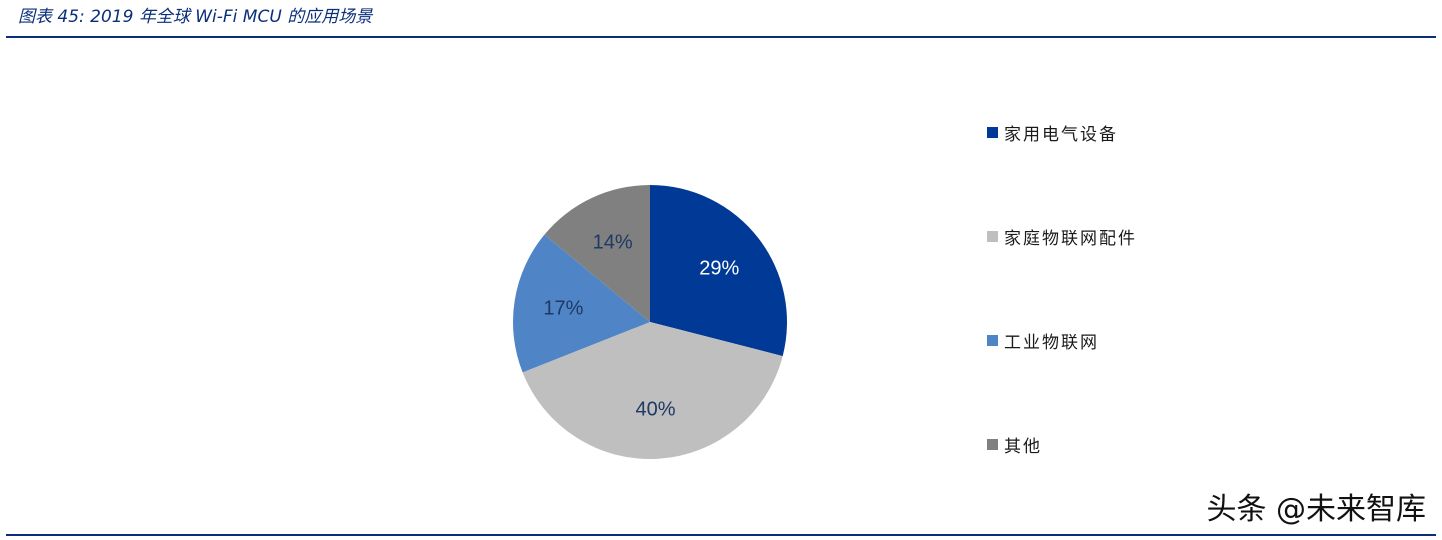  What do you see at coordinates (195, 17) in the screenshot?
I see `figure-title: 图表 45: 2019 年全球 Wi-Fi MCU 的应用场景` at bounding box center [195, 17].